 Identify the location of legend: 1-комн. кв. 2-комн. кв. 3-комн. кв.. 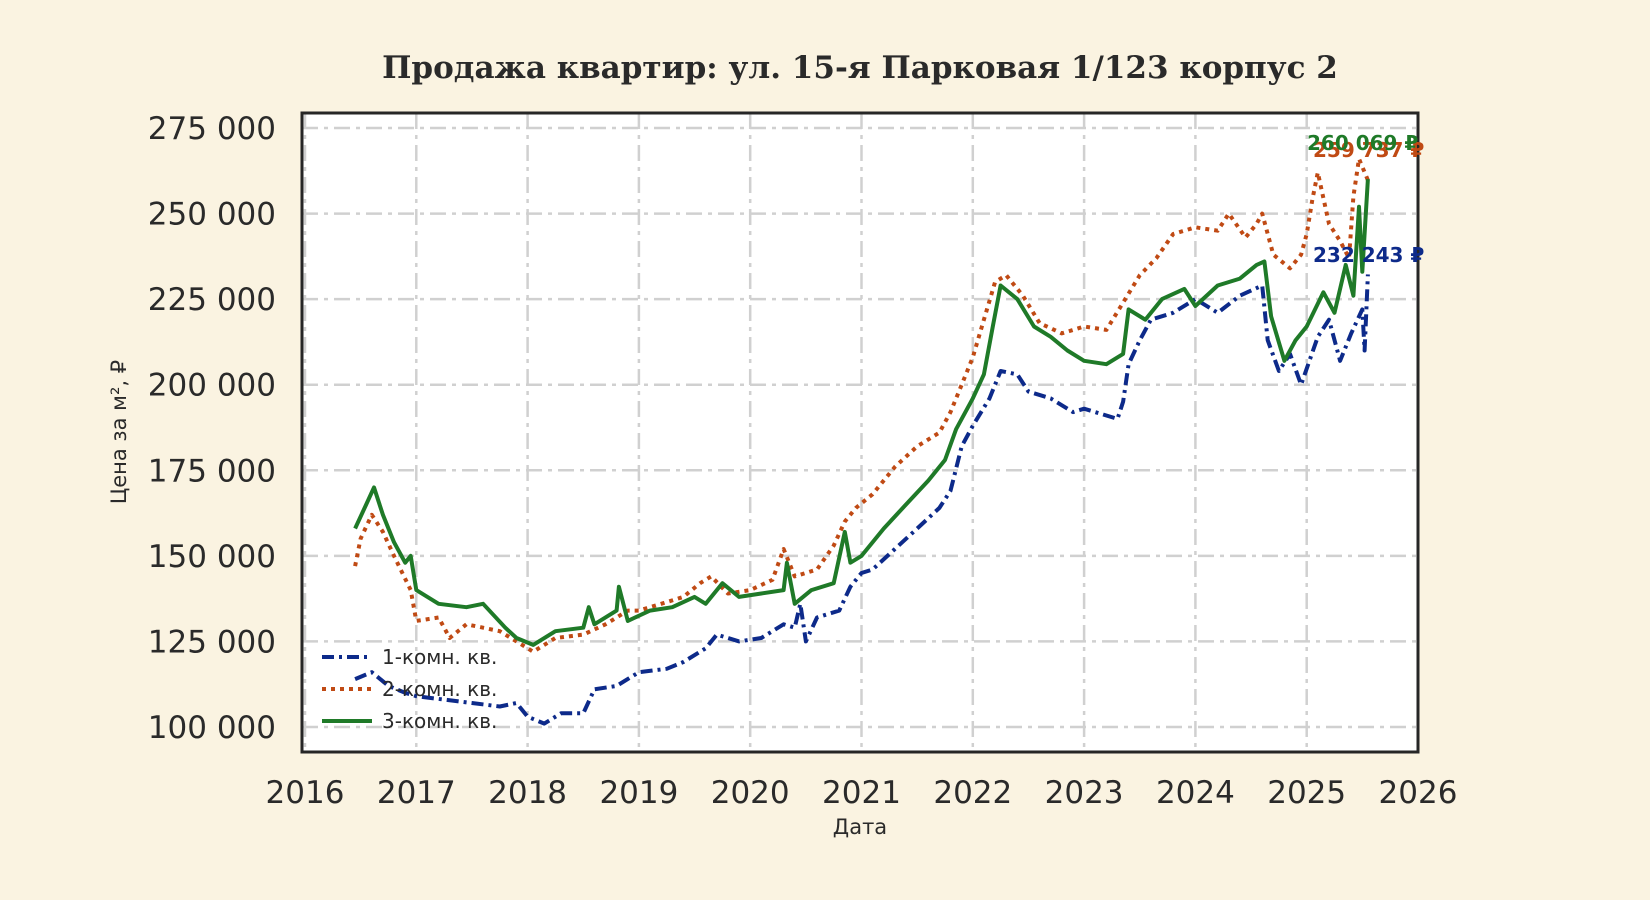
(409, 689).